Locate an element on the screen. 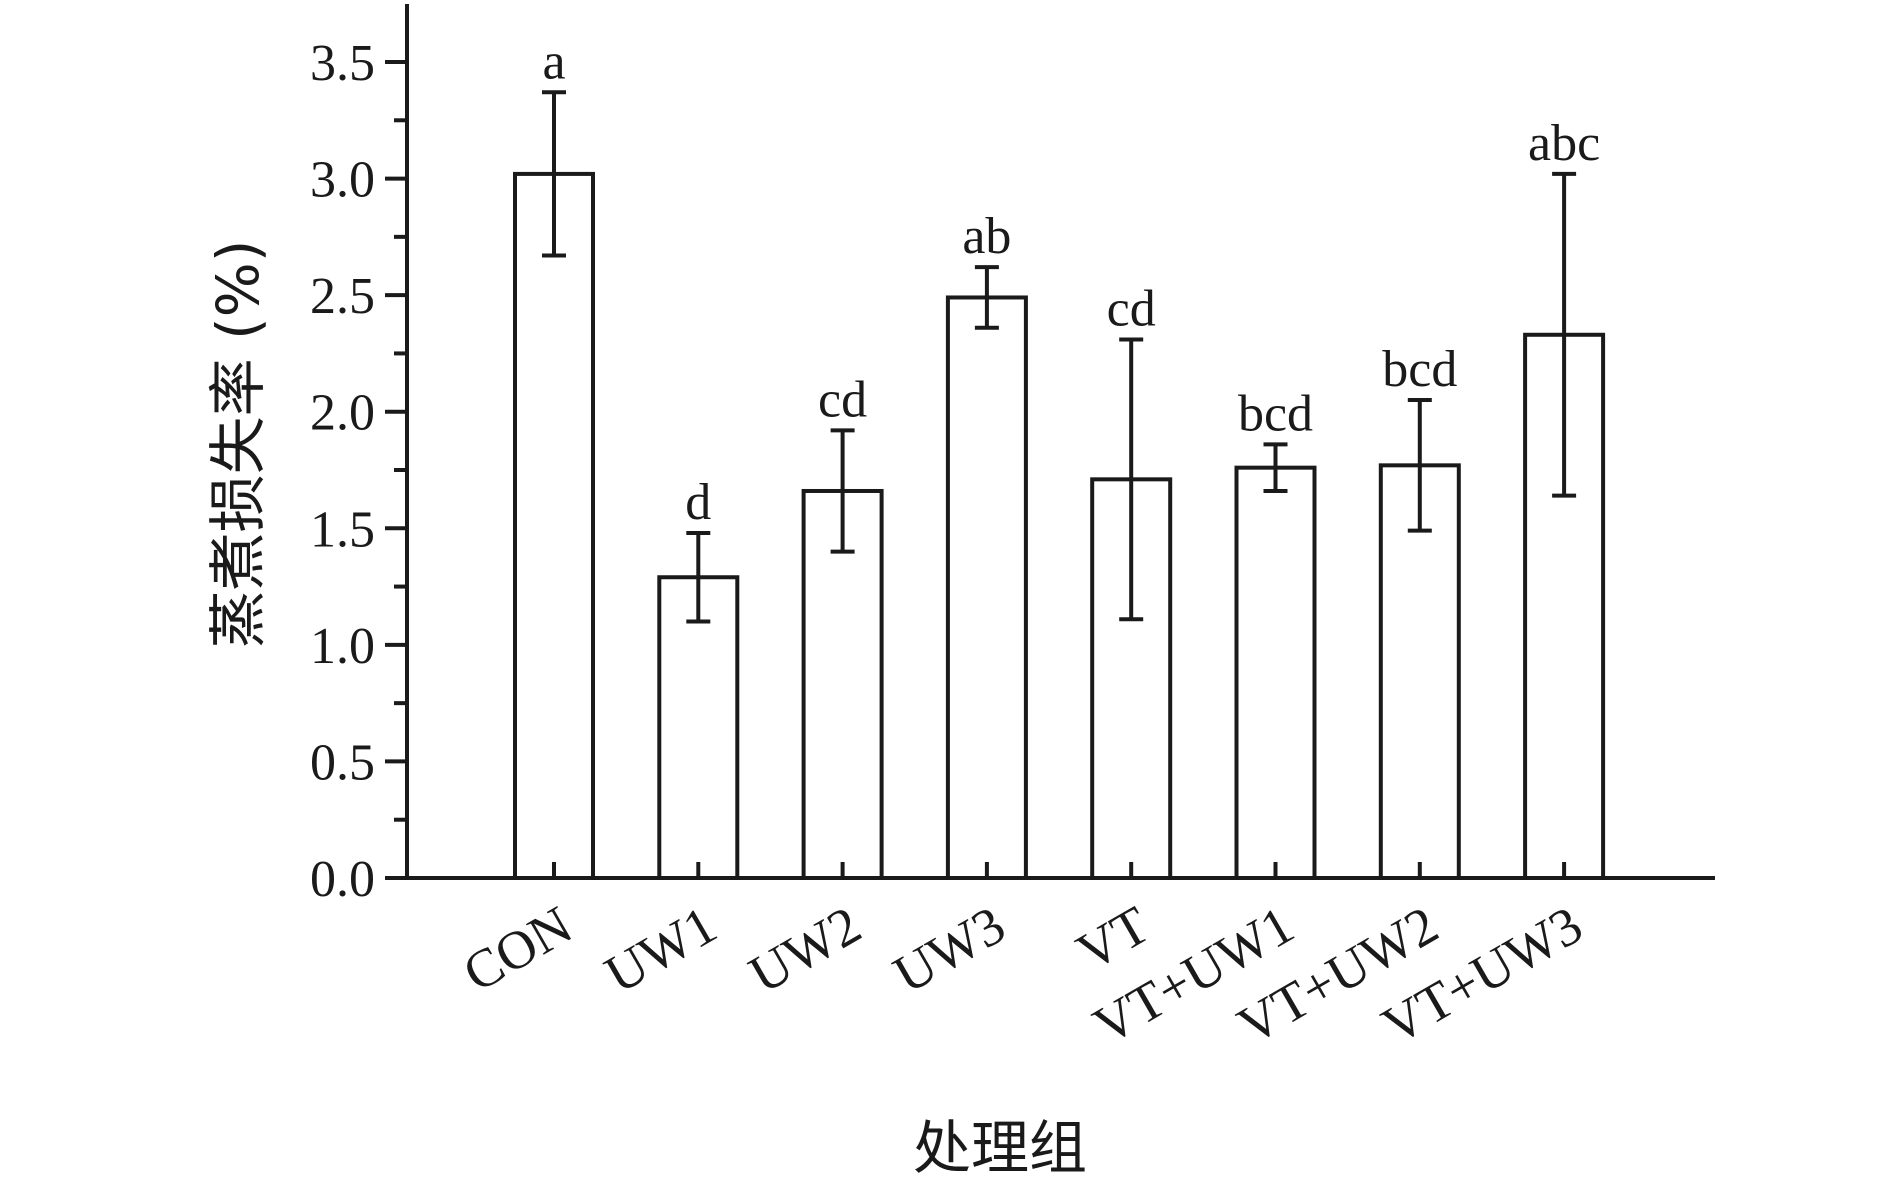 Image resolution: width=1890 pixels, height=1187 pixels. y-tick-label-4: 2.0 is located at coordinates (342, 413).